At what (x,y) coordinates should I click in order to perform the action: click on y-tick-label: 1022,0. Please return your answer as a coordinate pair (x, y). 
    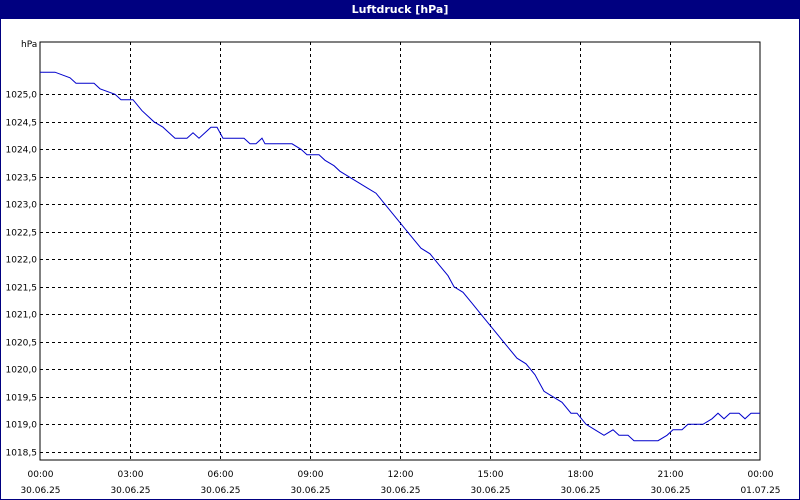
    Looking at the image, I should click on (22, 261).